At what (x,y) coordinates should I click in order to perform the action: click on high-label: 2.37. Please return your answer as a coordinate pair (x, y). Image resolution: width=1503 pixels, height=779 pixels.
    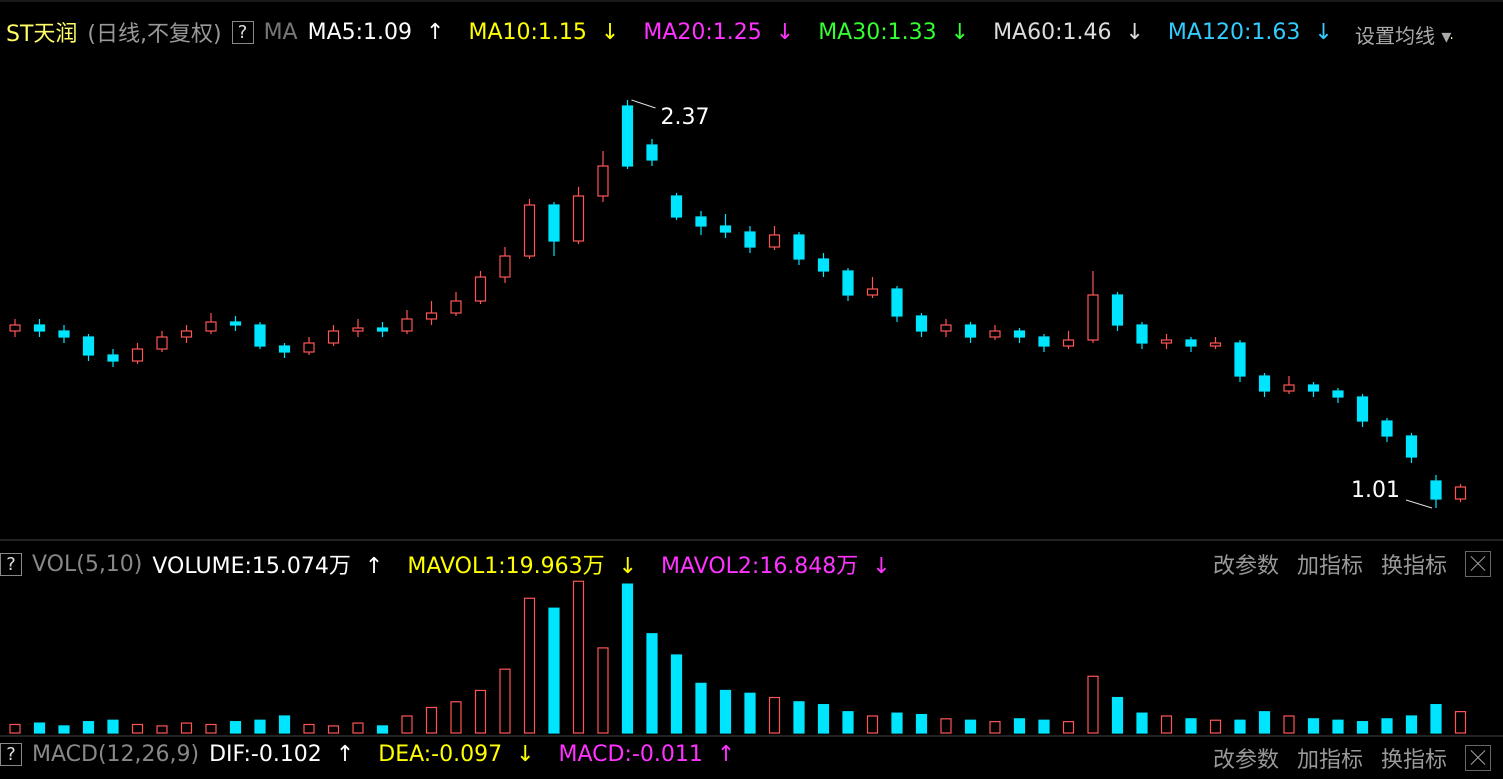
    Looking at the image, I should click on (685, 117).